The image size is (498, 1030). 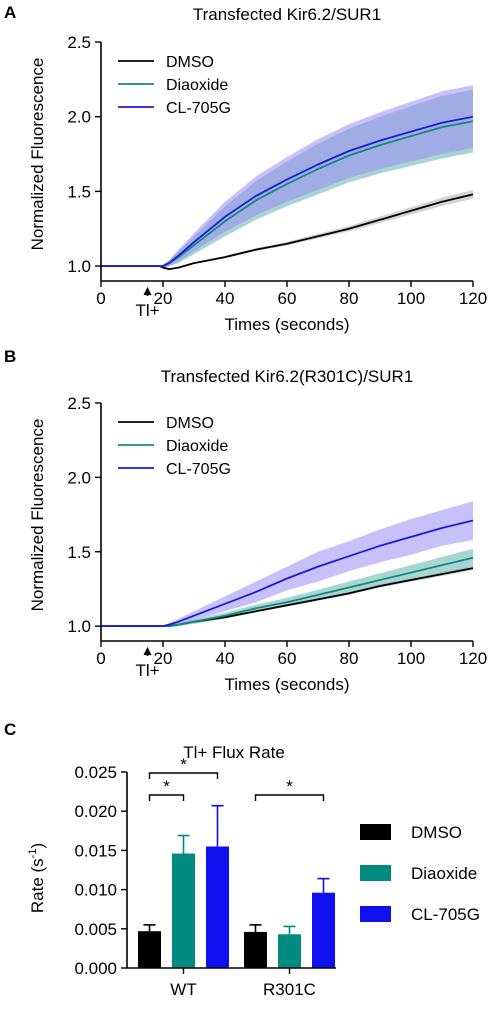 What do you see at coordinates (95, 850) in the screenshot?
I see `pc-y-tick-label: 0.015` at bounding box center [95, 850].